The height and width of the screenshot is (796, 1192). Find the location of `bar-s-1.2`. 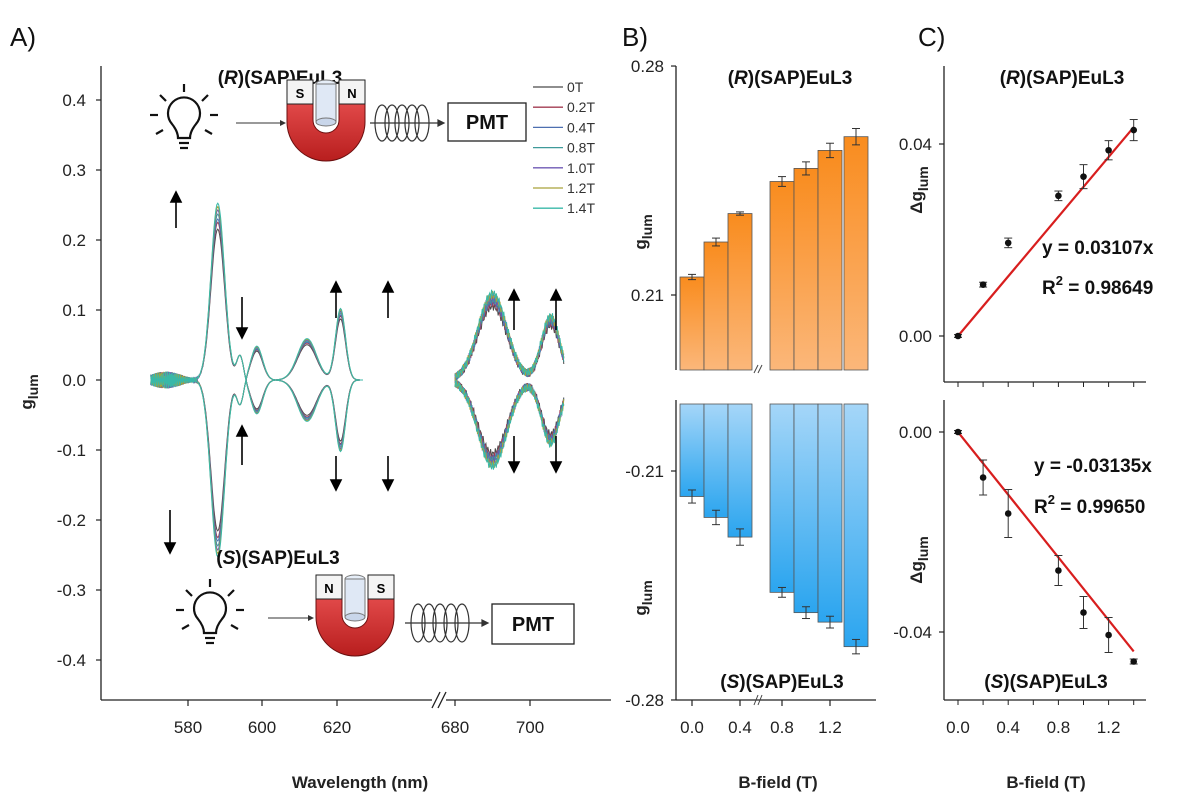

bar-s-1.2 is located at coordinates (830, 513).